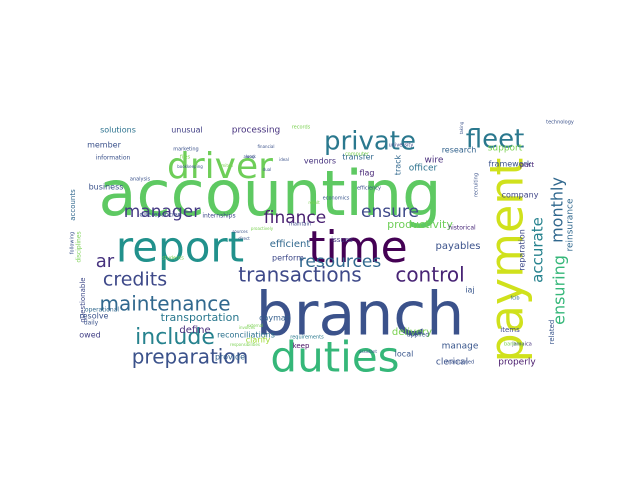 Image resolution: width=640 pixels, height=480 pixels. Describe the element at coordinates (284, 159) in the screenshot. I see `word-ideal: ideal` at that location.